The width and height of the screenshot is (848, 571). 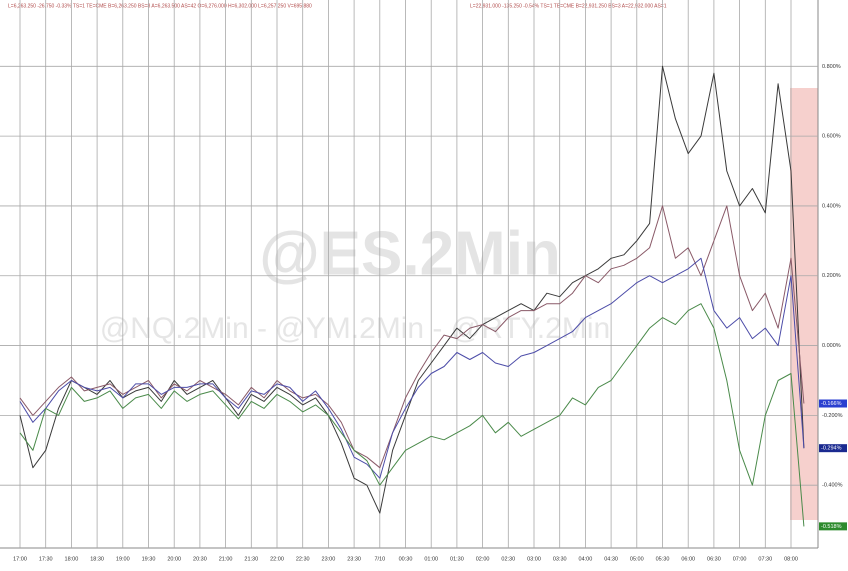 I want to click on end-label: -0.166%, so click(x=831, y=404).